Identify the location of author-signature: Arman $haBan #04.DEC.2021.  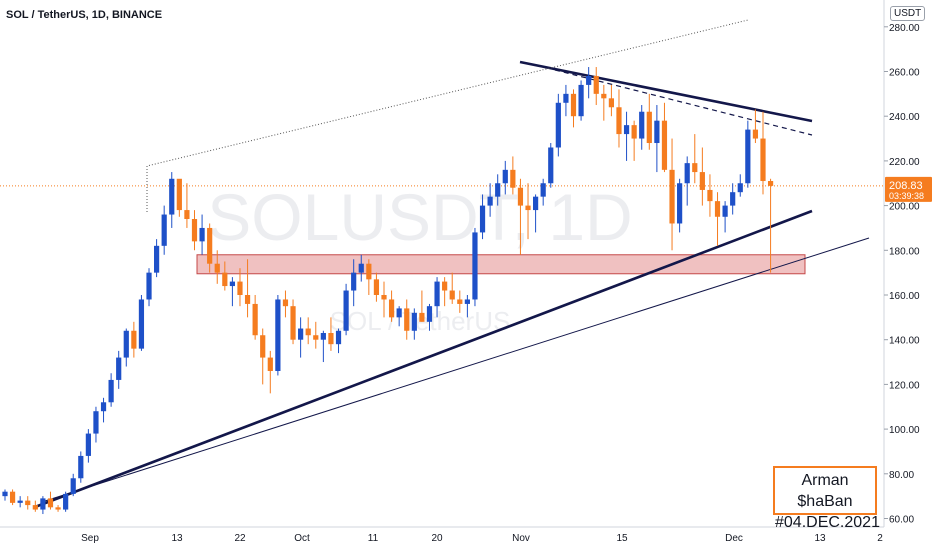
(826, 498).